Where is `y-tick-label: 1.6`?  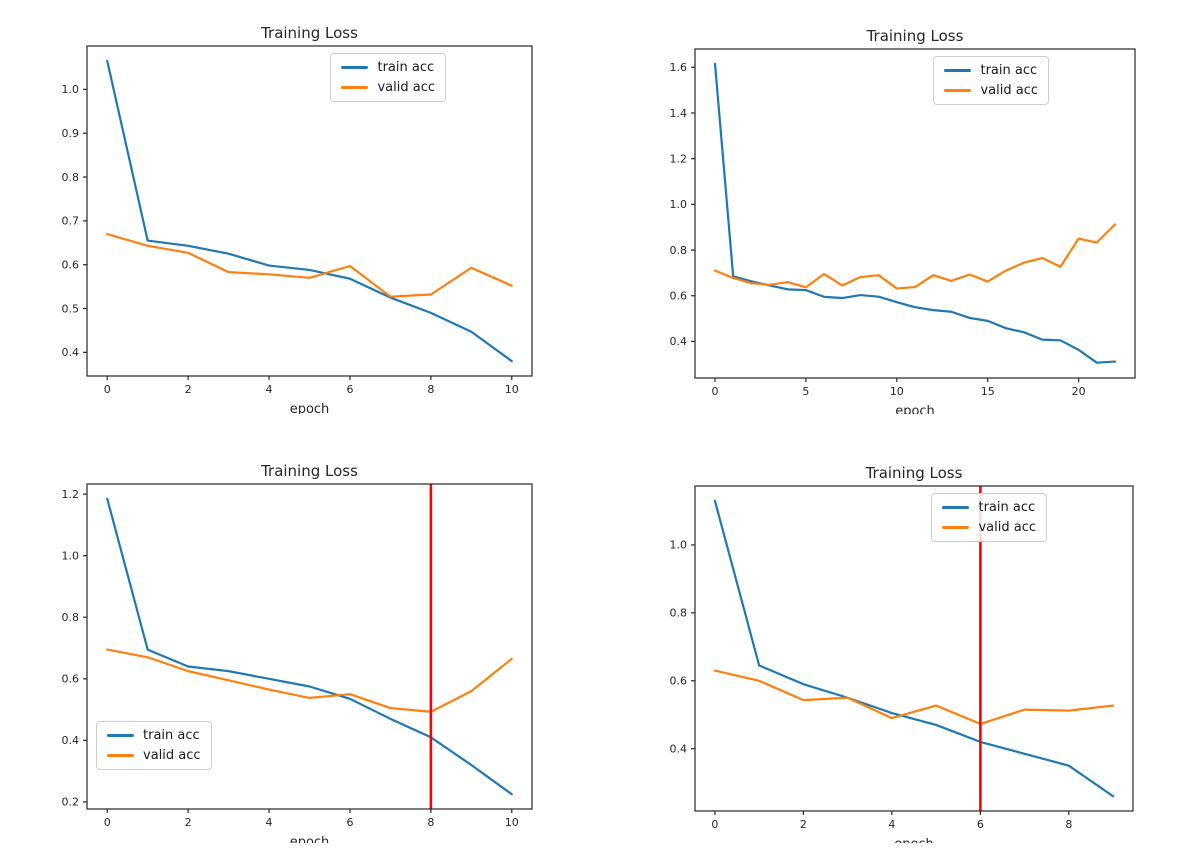
y-tick-label: 1.6 is located at coordinates (679, 67).